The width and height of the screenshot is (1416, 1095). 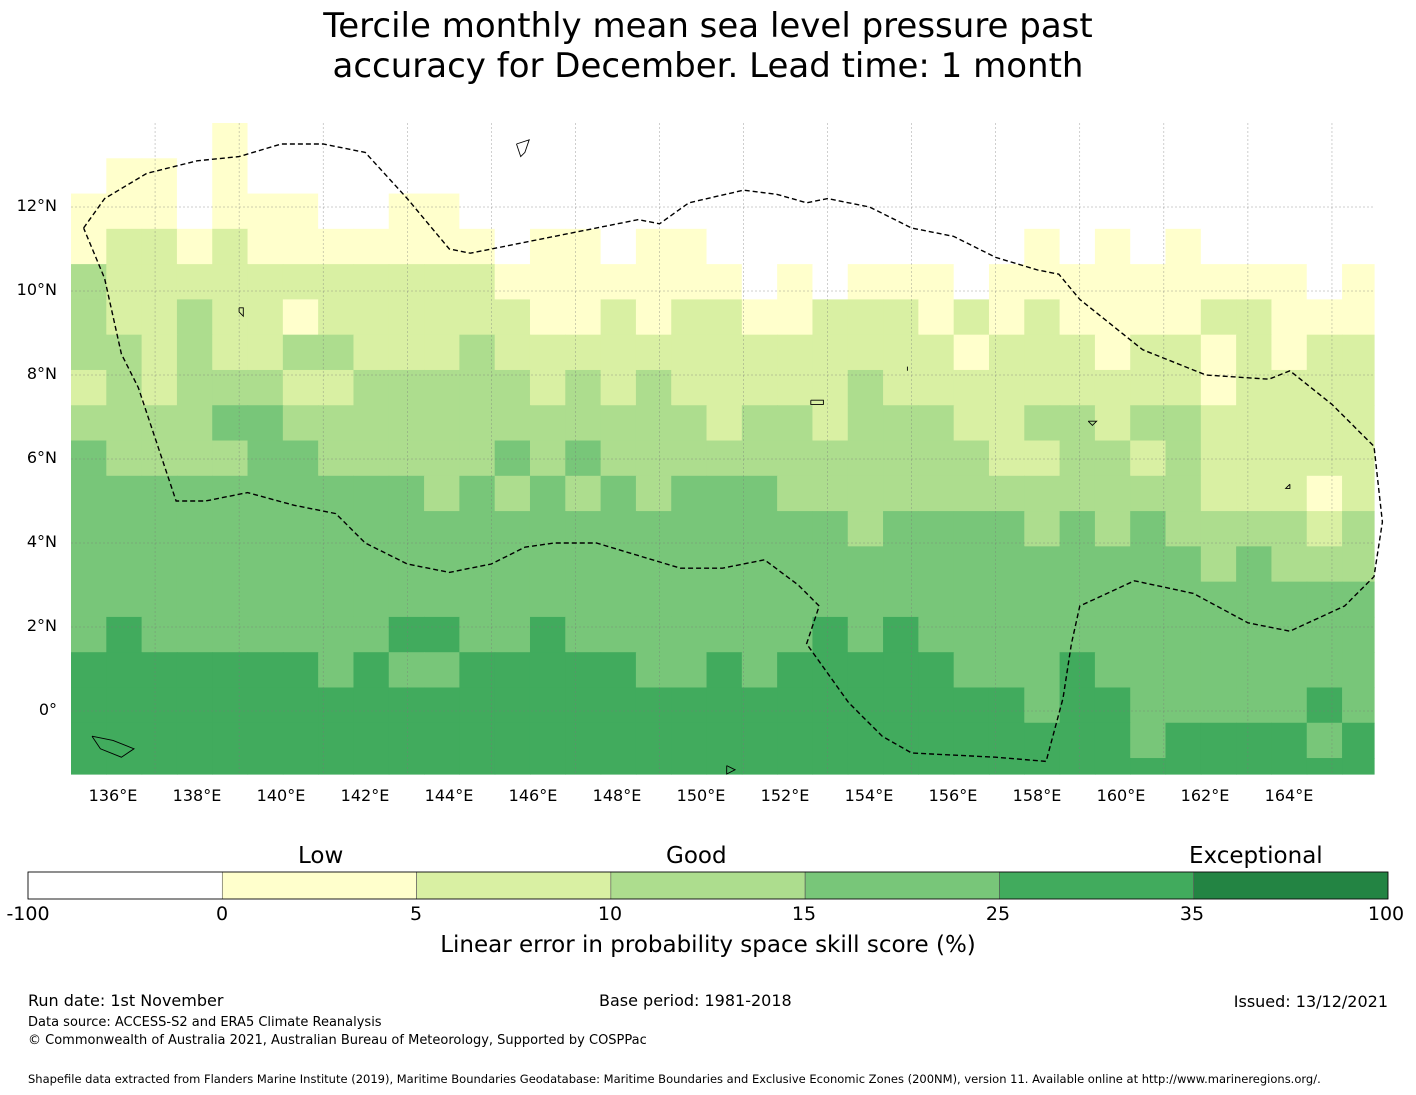 I want to click on colorbar-tick: 15, so click(x=804, y=914).